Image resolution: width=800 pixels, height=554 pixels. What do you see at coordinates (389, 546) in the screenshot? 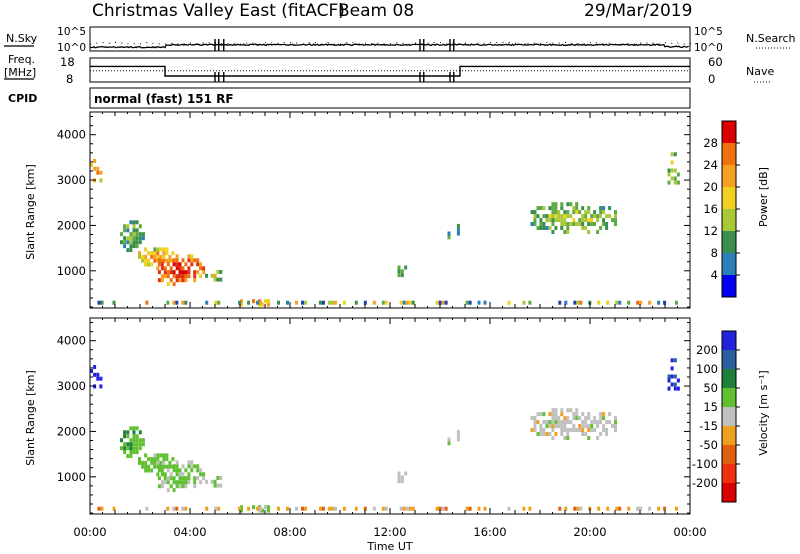
I see `xaxis-label: Time UT` at bounding box center [389, 546].